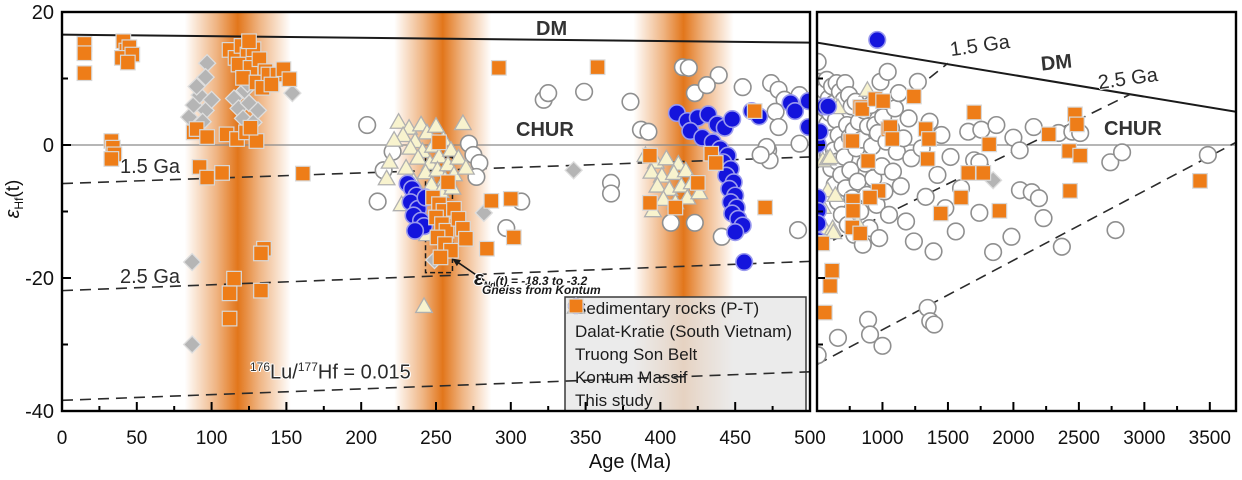 Image resolution: width=1242 pixels, height=480 pixels. Describe the element at coordinates (614, 400) in the screenshot. I see `legend-label: This study` at that location.